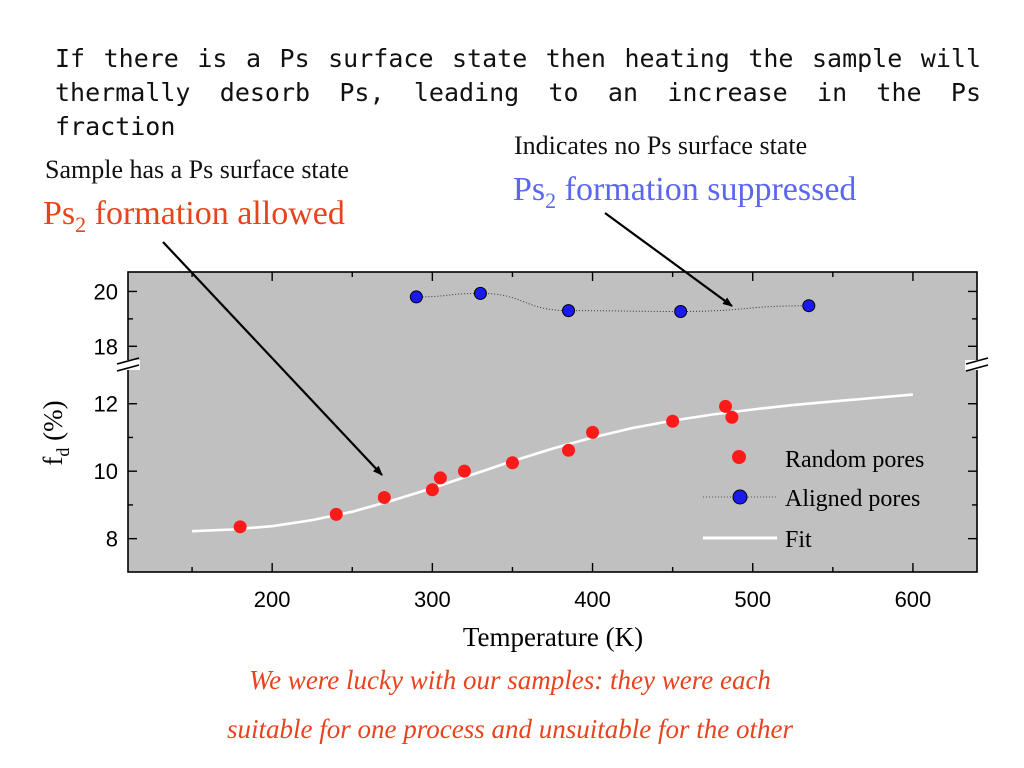  What do you see at coordinates (740, 497) in the screenshot?
I see `legend-aligned-marker` at bounding box center [740, 497].